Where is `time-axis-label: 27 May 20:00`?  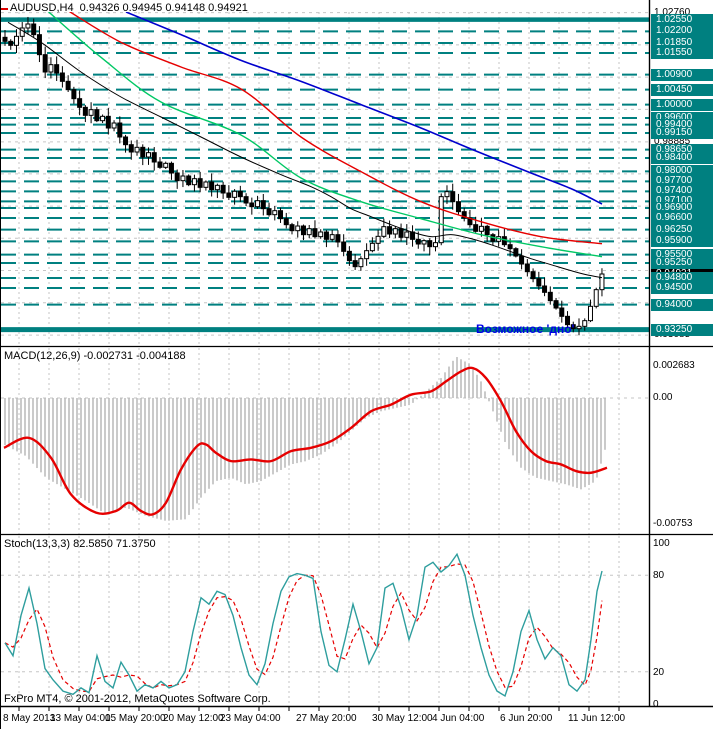
time-axis-label: 27 May 20:00 is located at coordinates (326, 718).